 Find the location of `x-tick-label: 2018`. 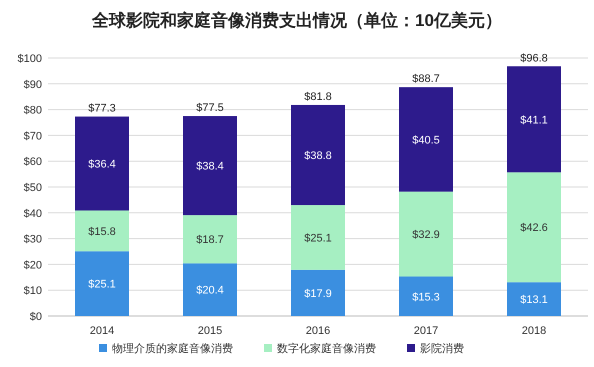

x-tick-label: 2018 is located at coordinates (534, 331).